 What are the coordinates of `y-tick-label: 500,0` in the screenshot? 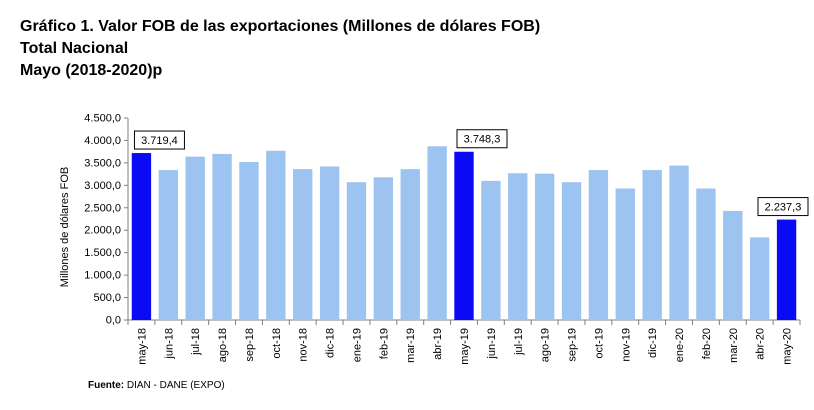 It's located at (107, 298).